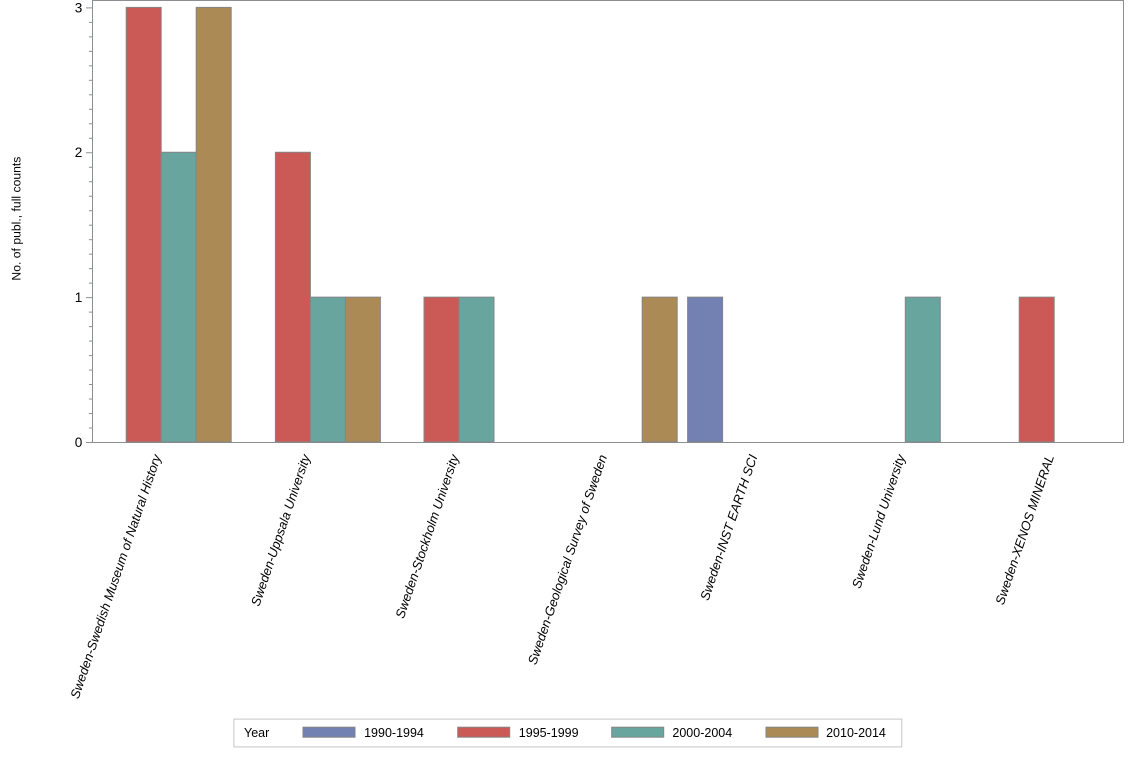 The width and height of the screenshot is (1134, 761). What do you see at coordinates (79, 7) in the screenshot?
I see `svg-text: 3` at bounding box center [79, 7].